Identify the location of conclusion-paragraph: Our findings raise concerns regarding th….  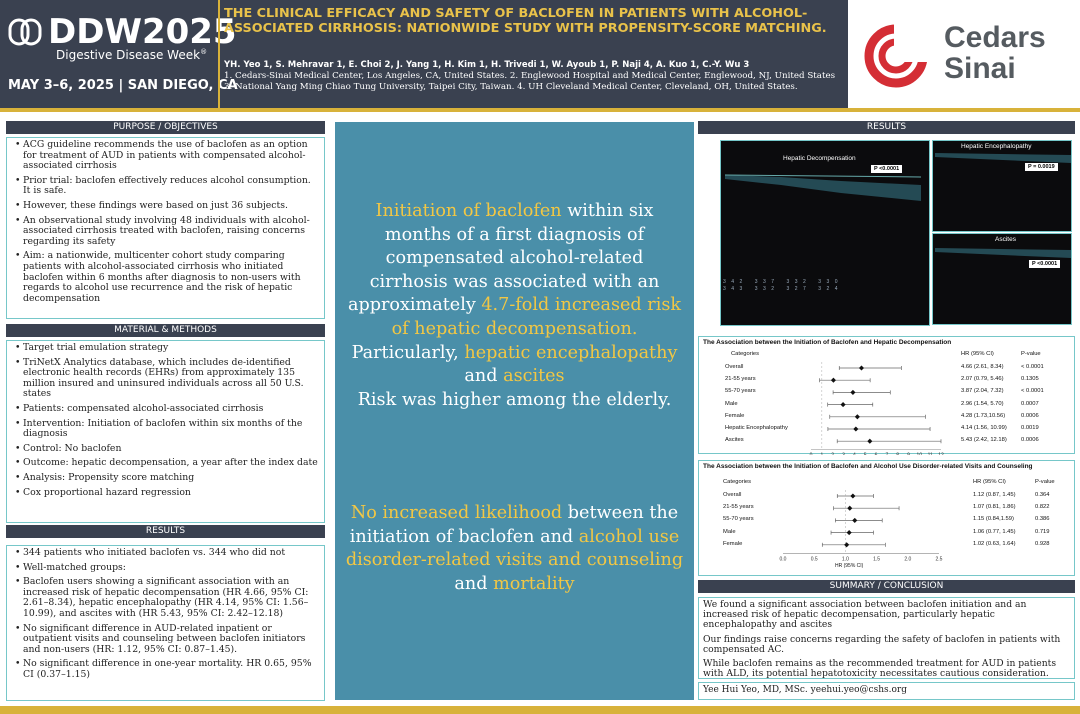
(882, 644).